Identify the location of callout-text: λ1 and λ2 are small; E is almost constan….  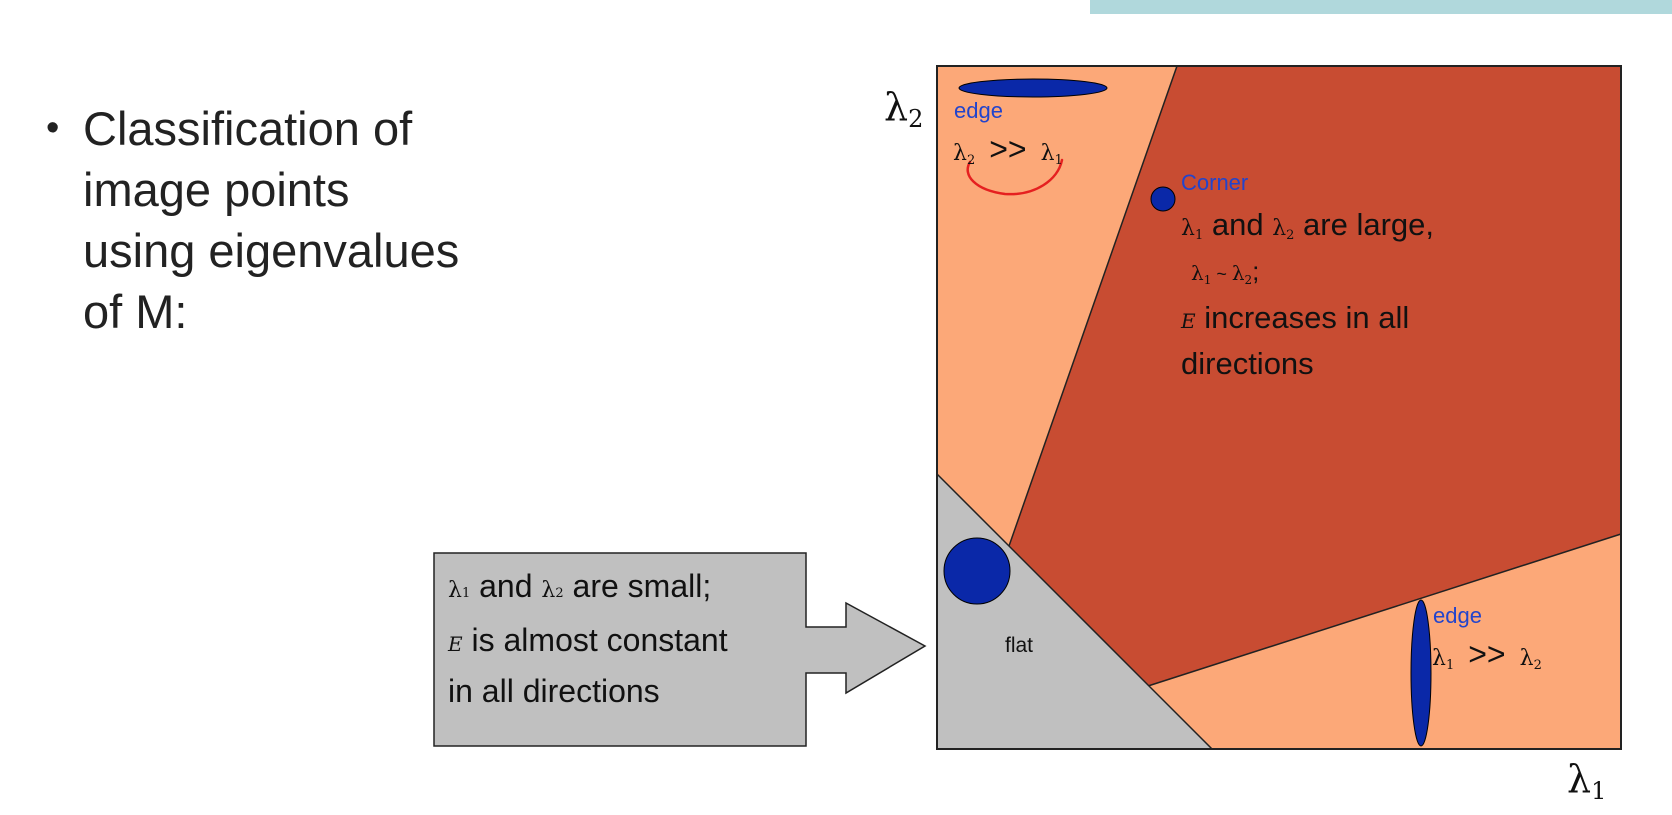
(613, 639).